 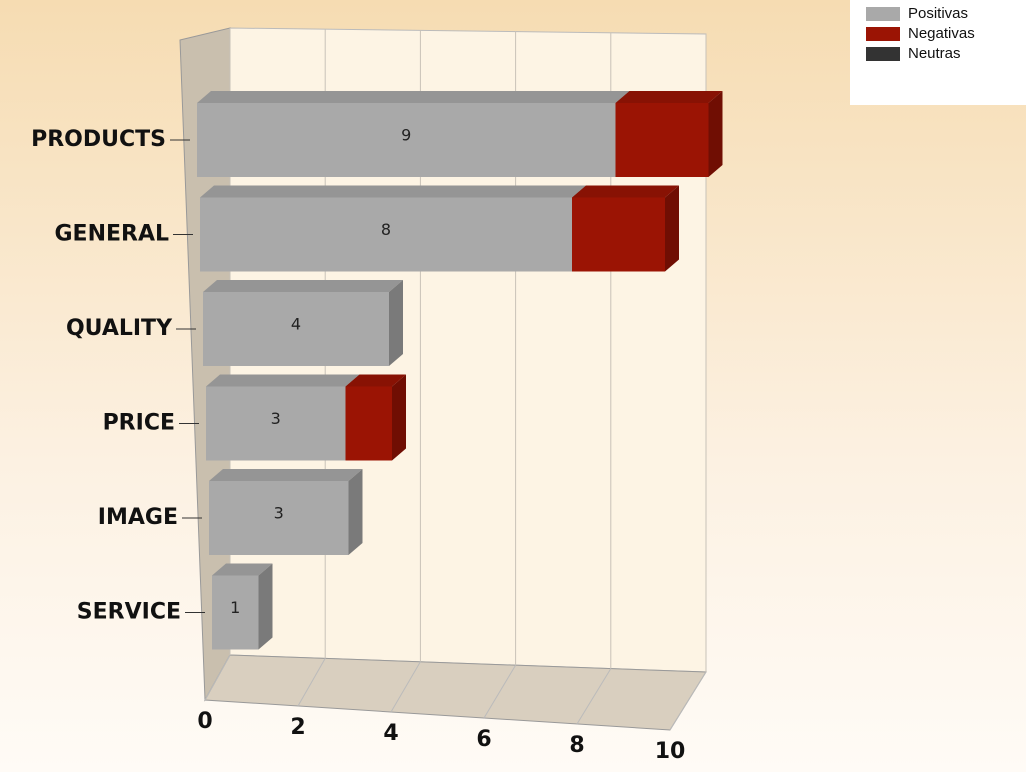 I want to click on x-tick-label: 2, so click(x=297, y=727).